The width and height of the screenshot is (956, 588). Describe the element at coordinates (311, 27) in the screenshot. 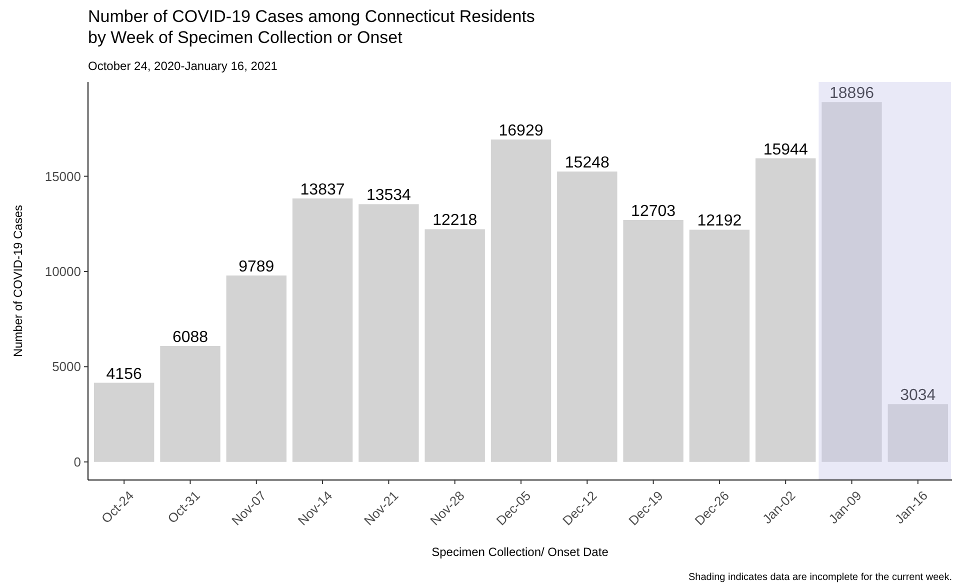

I see `chart-title: Number of COVID-19 Cases among Connecticut Residents by Week of Specimen Collection or Onset` at that location.